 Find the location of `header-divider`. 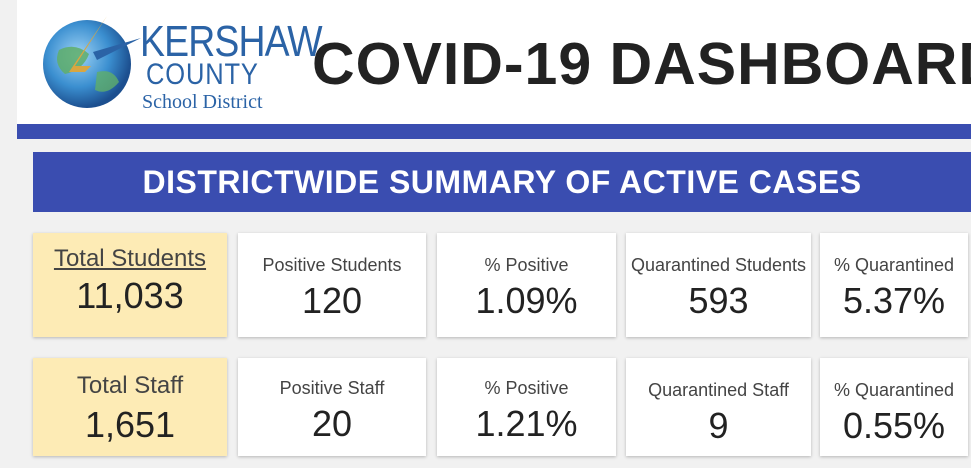

header-divider is located at coordinates (494, 131).